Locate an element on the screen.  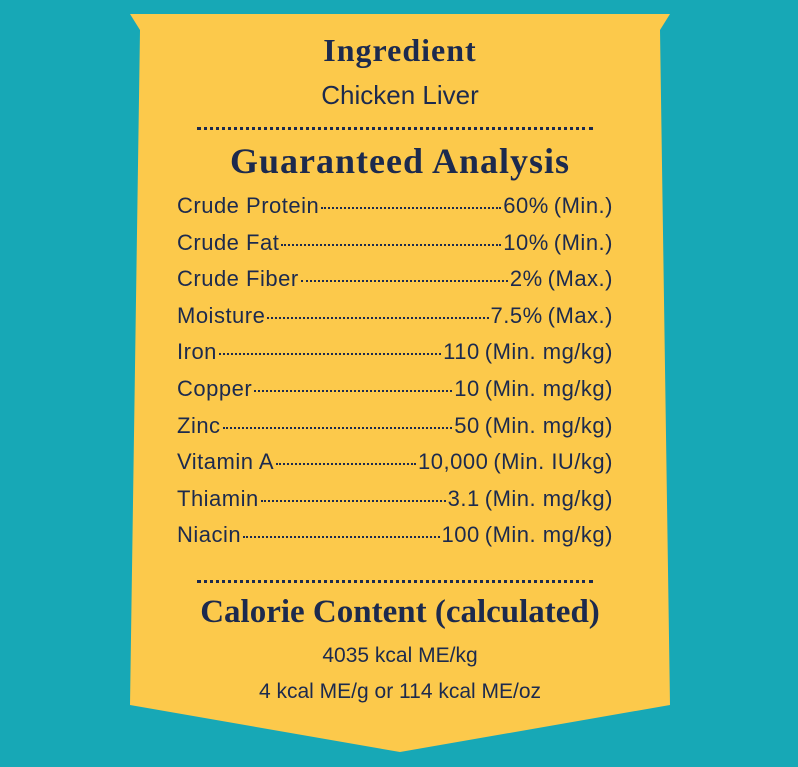
analysis-row: Copper 10 (Min. mg/kg) is located at coordinates (395, 394).